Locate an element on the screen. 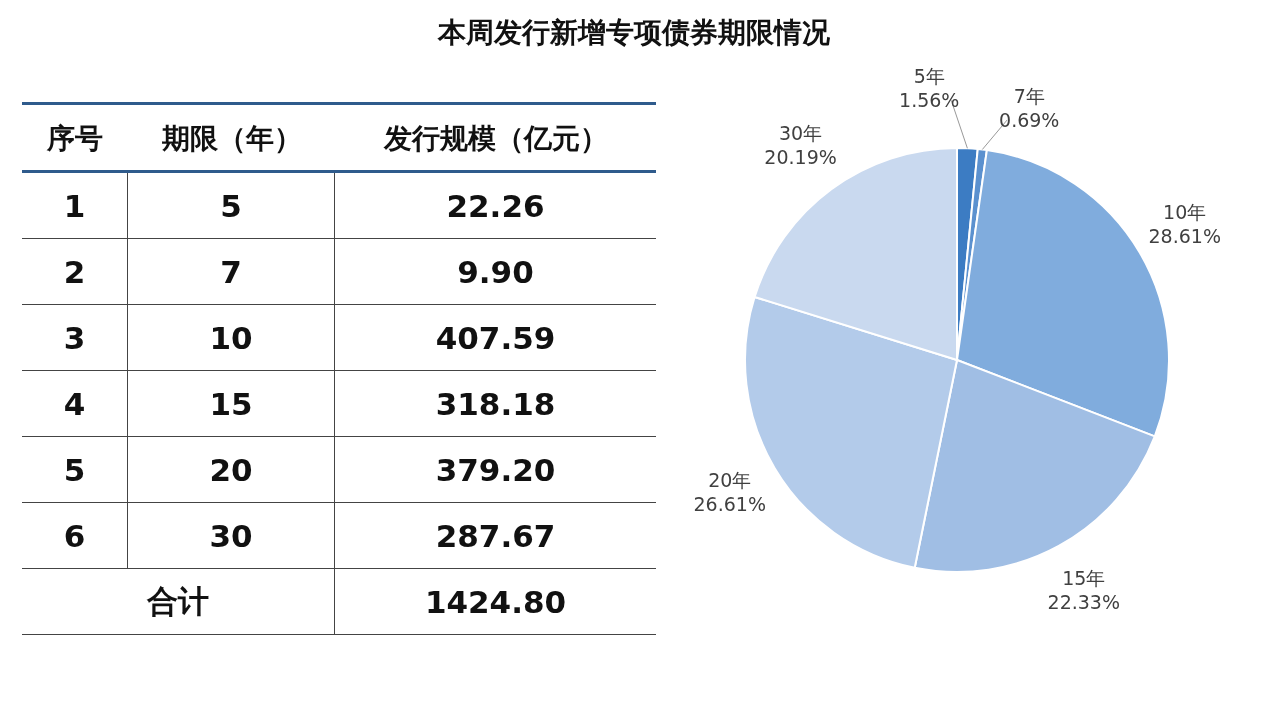  slice-label: 5年 is located at coordinates (929, 76).